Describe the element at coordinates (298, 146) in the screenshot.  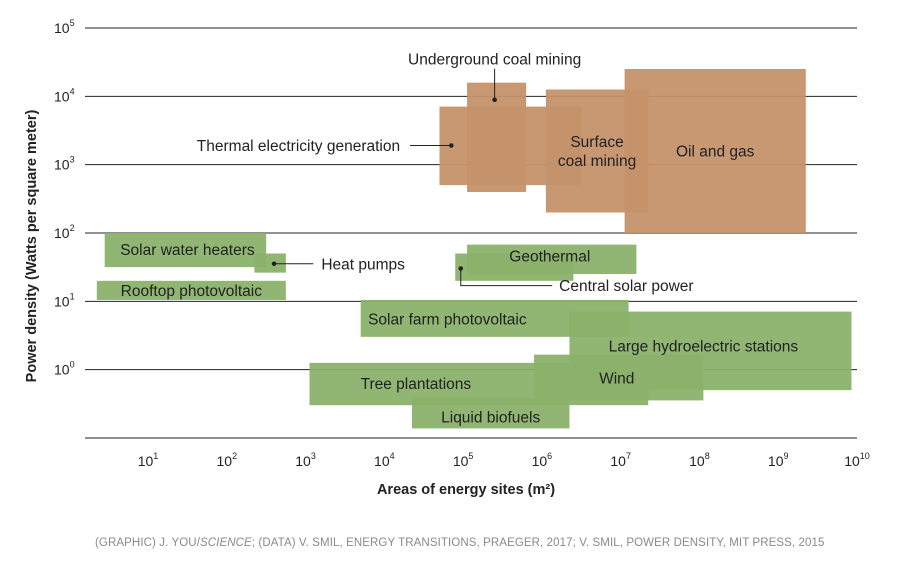
I see `label-thermal-electricity-generation: Thermal electricity generation` at that location.